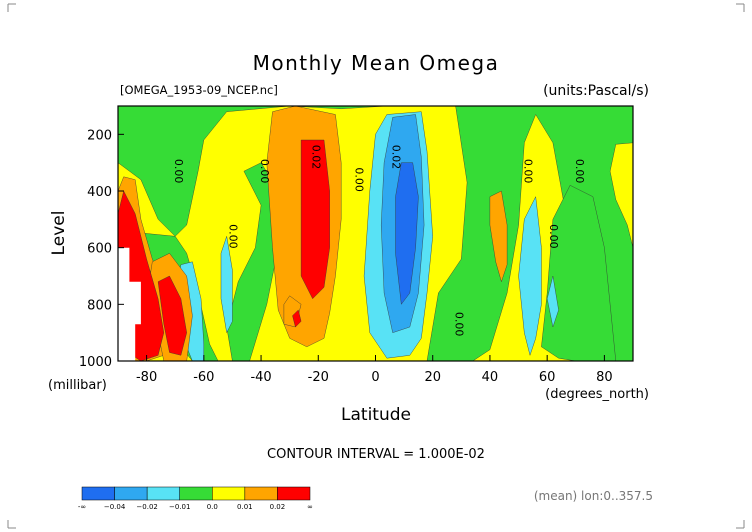  What do you see at coordinates (432, 377) in the screenshot?
I see `x-tick-label: 20` at bounding box center [432, 377].